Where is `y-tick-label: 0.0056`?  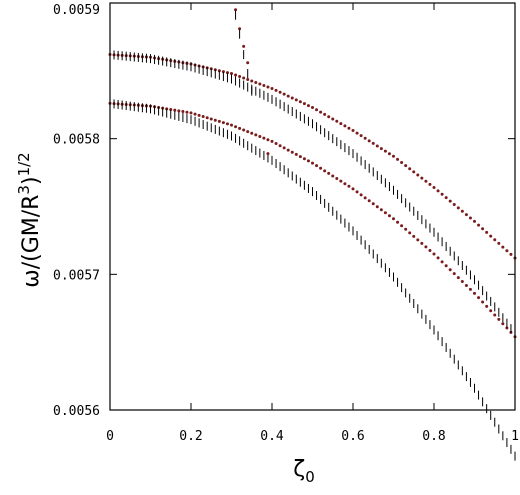 y-tick-label: 0.0056 is located at coordinates (76, 411).